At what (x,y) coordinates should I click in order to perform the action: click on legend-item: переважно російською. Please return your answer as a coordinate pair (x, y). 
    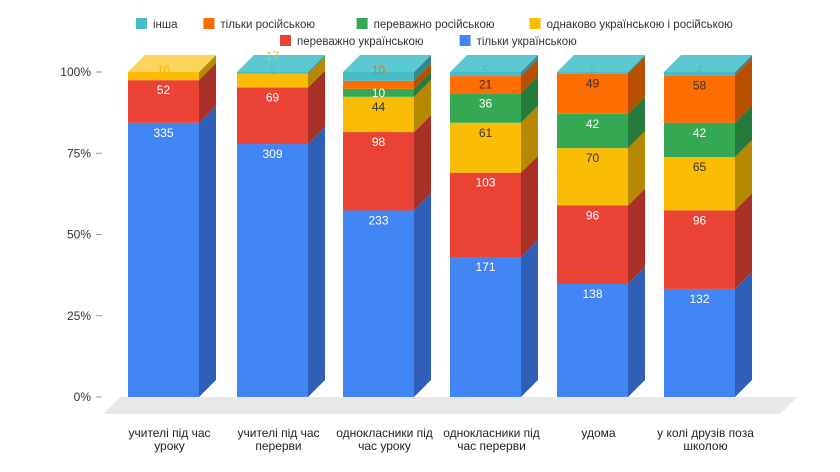
    Looking at the image, I should click on (425, 24).